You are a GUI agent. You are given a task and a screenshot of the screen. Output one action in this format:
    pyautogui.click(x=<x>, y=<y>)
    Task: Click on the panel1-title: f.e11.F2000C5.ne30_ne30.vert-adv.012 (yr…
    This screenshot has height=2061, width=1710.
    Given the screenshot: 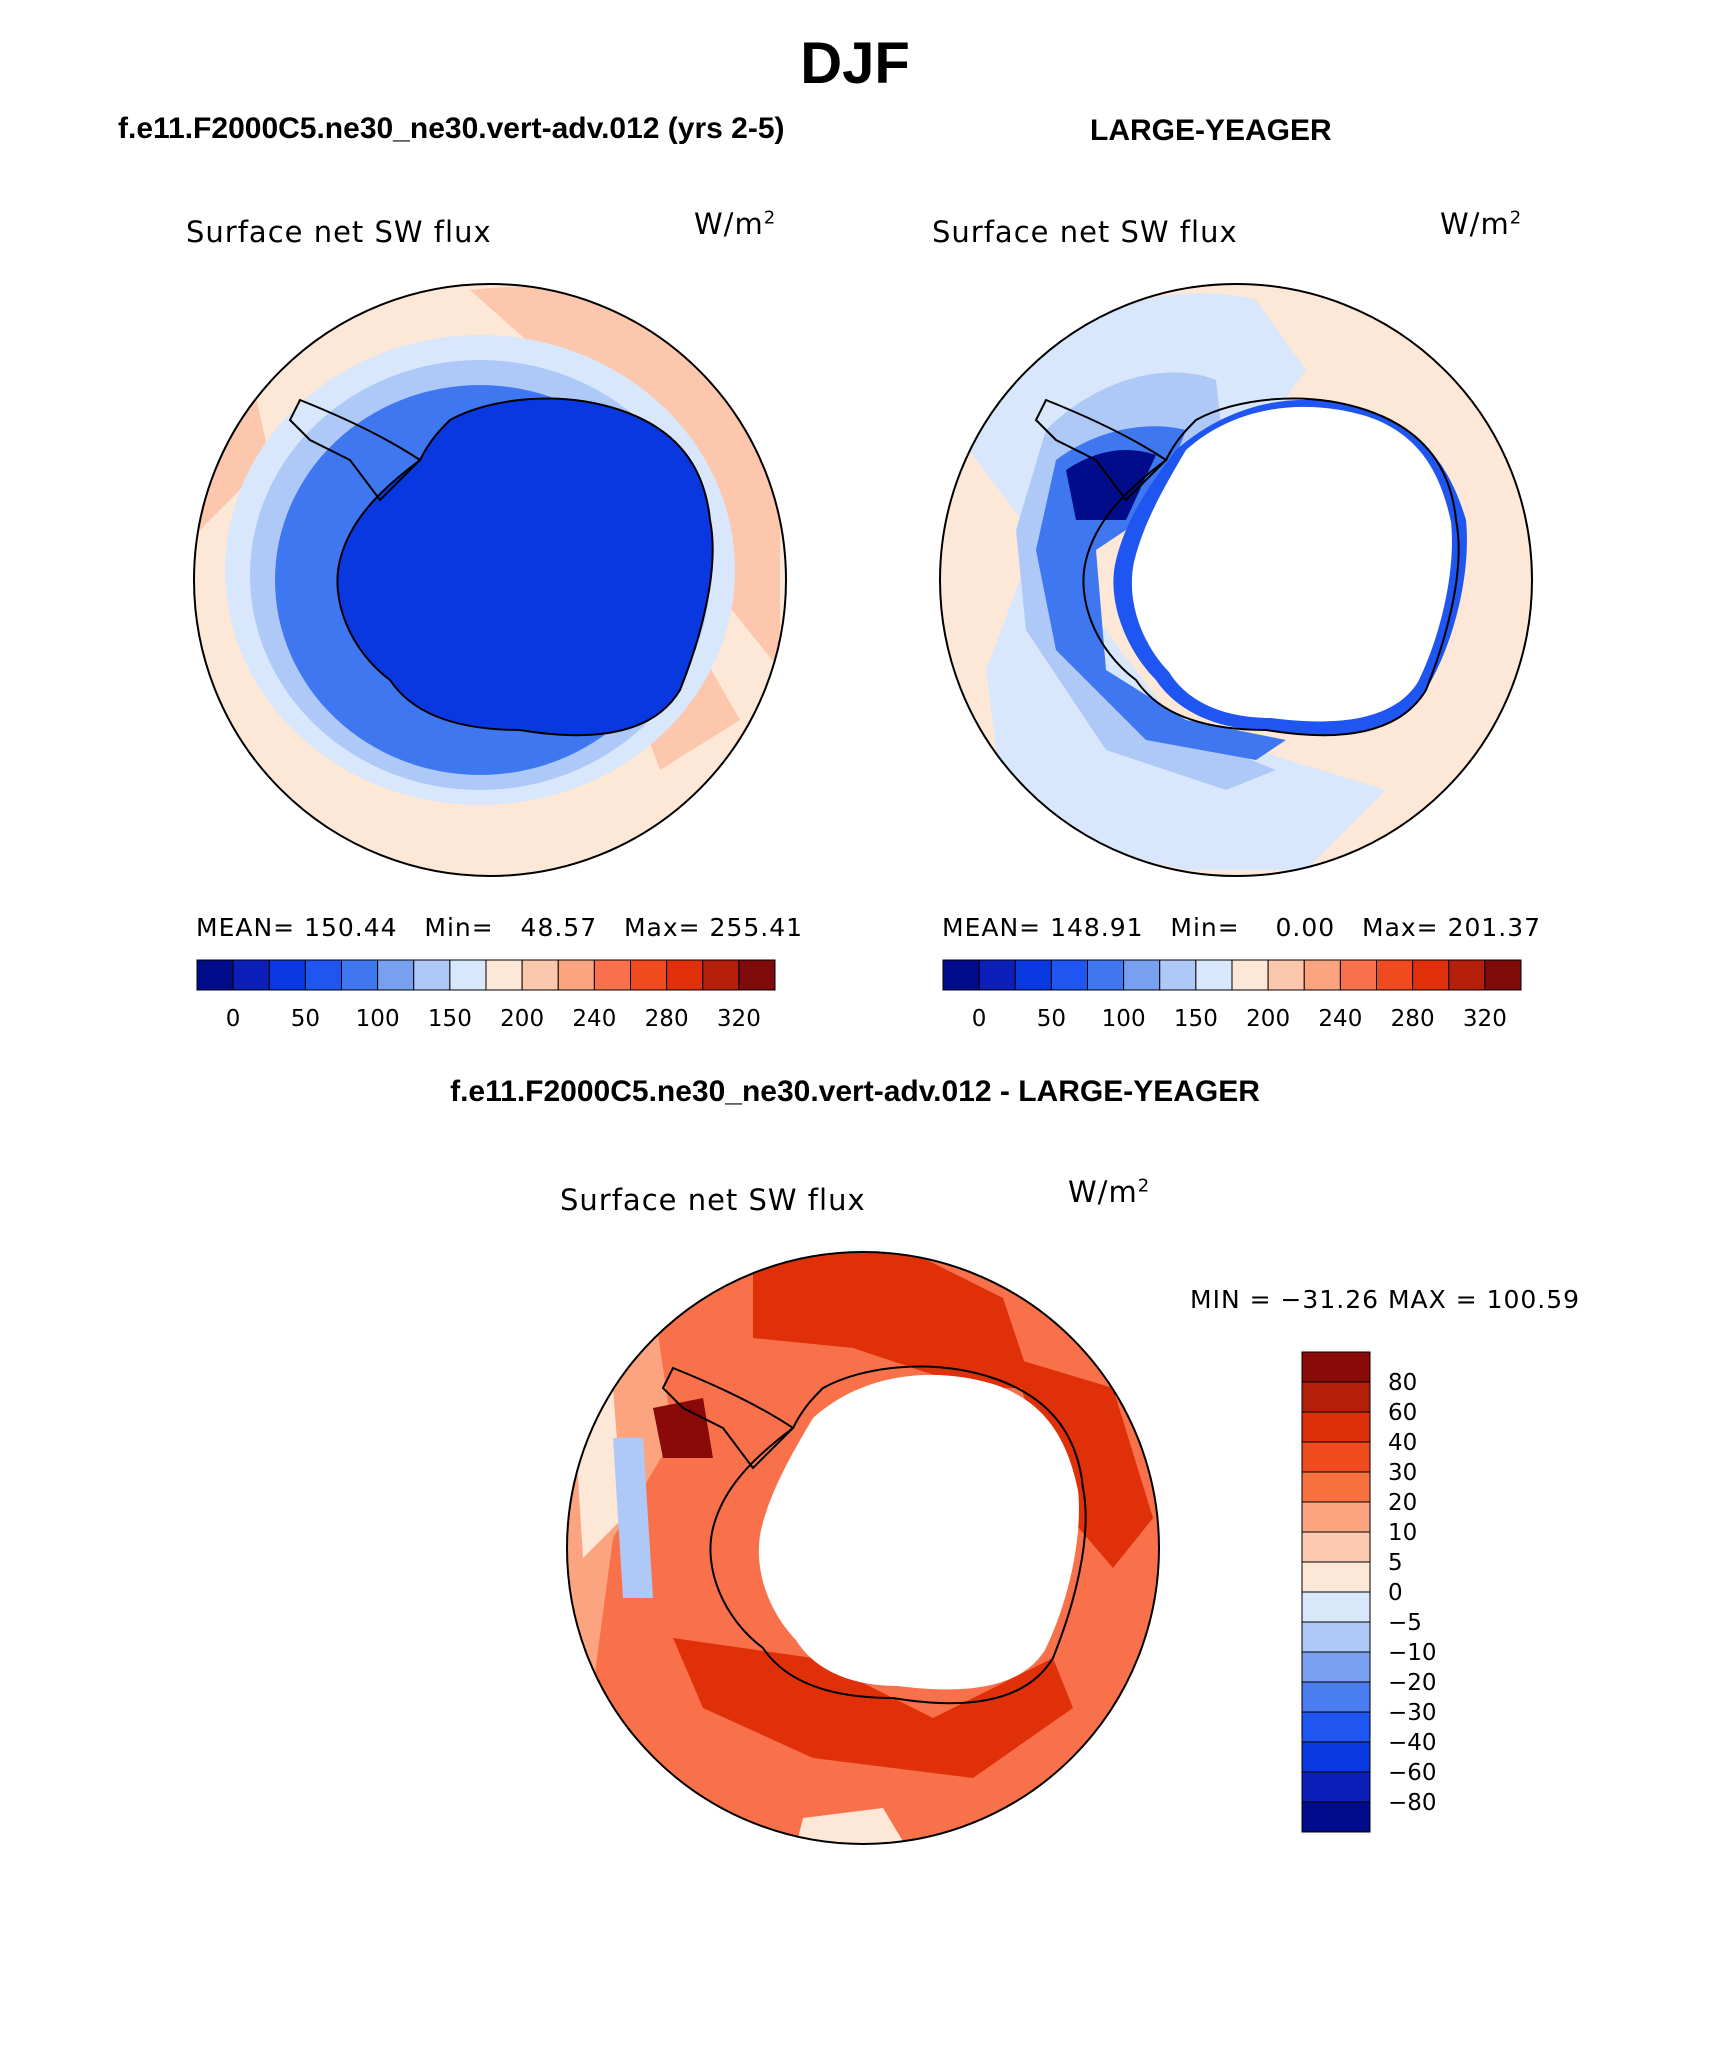 What is the action you would take?
    pyautogui.click(x=451, y=128)
    